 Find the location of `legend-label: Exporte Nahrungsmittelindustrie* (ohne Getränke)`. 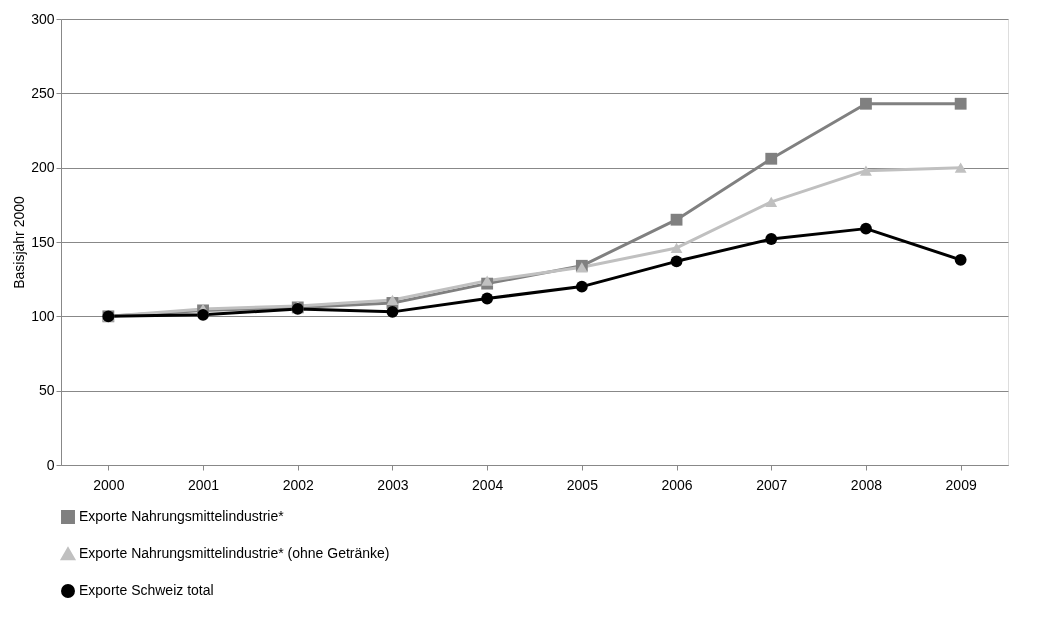

legend-label: Exporte Nahrungsmittelindustrie* (ohne Getränke) is located at coordinates (234, 553).